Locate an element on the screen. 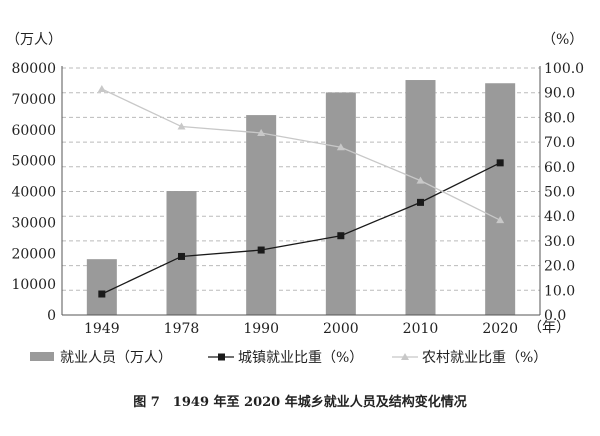 This screenshot has width=600, height=436. left-tick-label: 70000 is located at coordinates (33, 100).